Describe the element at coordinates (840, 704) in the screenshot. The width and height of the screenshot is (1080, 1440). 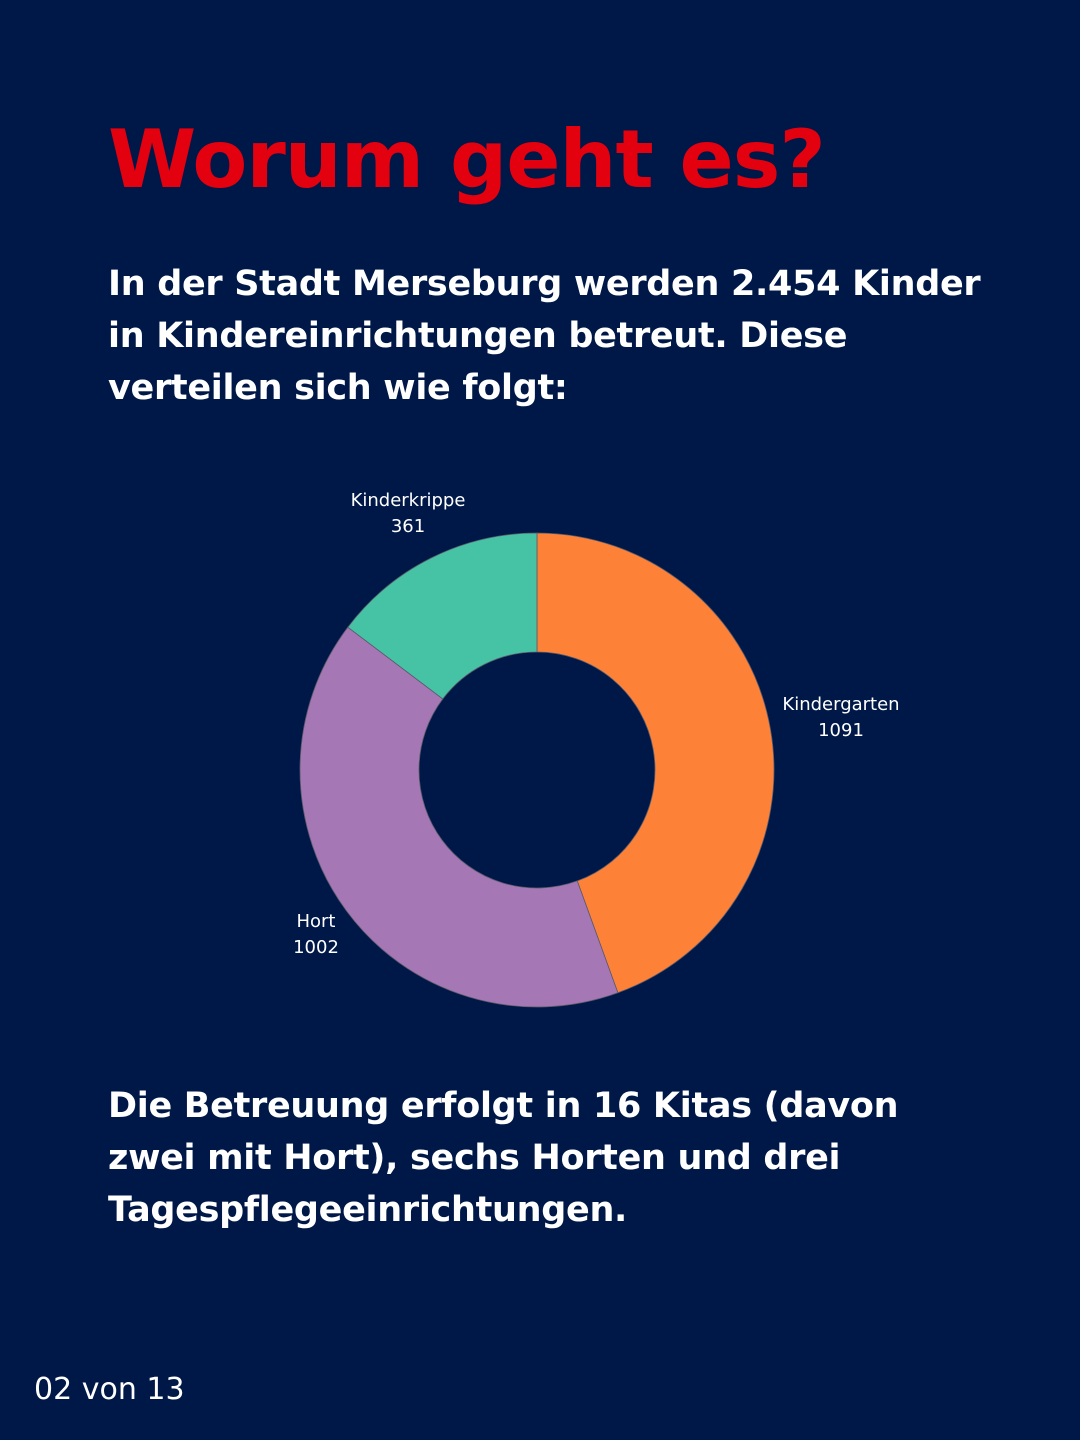
I see `label-kindergarten-name: Kindergarten` at that location.